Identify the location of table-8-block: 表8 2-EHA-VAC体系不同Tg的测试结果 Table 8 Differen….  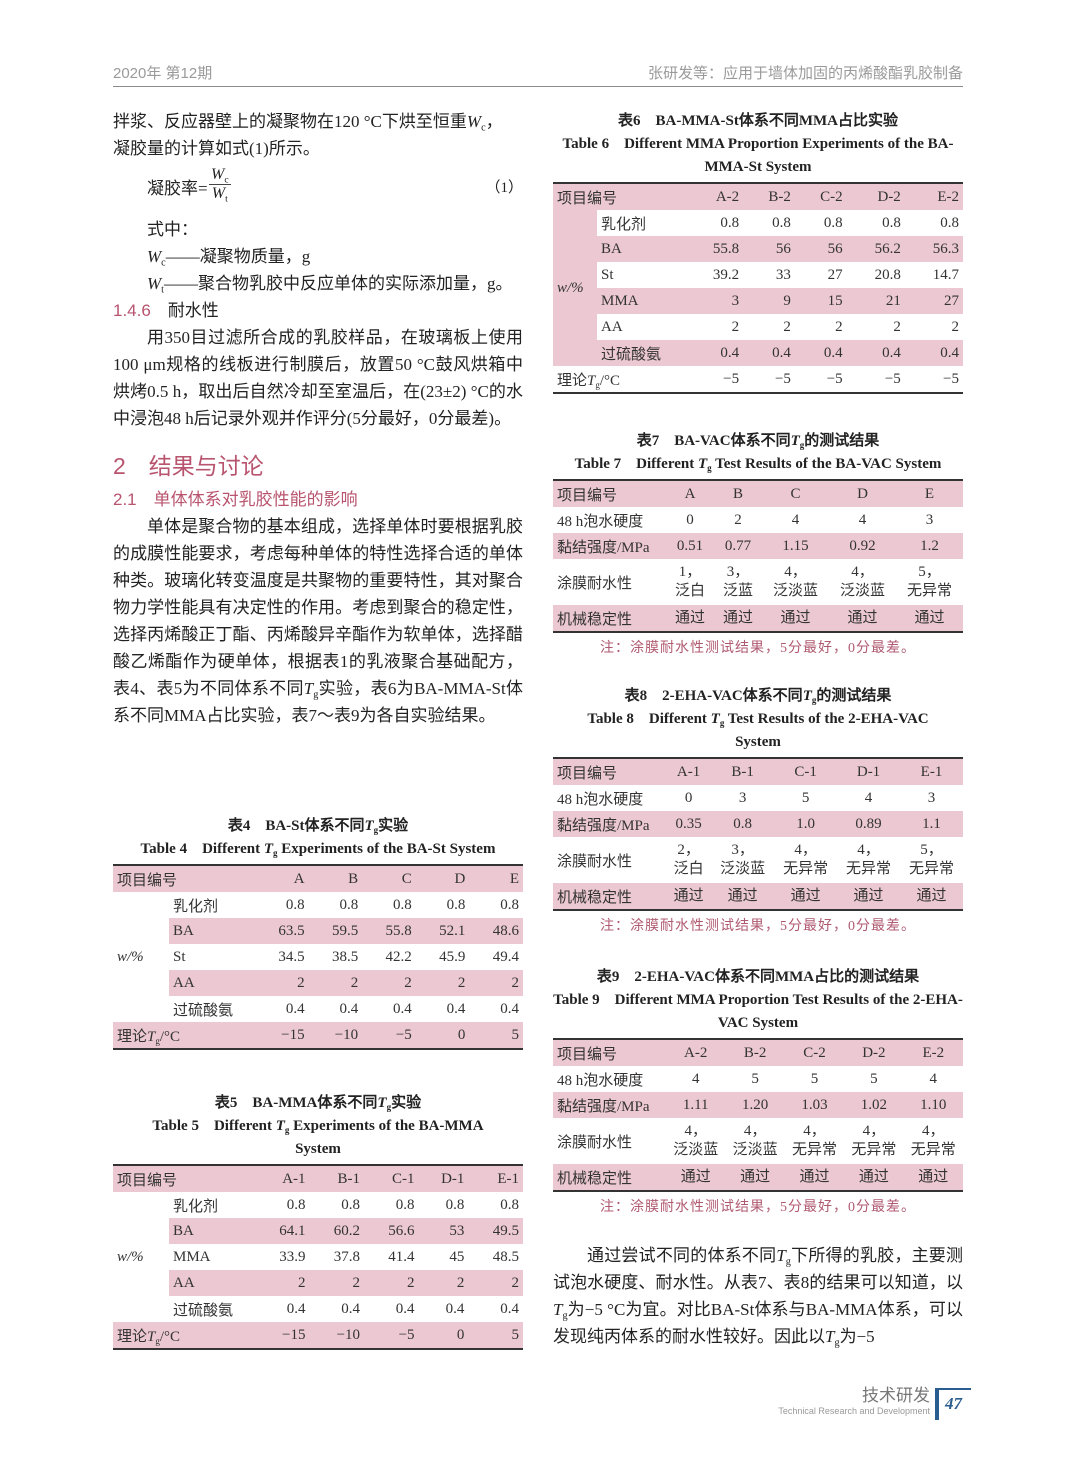
(758, 810).